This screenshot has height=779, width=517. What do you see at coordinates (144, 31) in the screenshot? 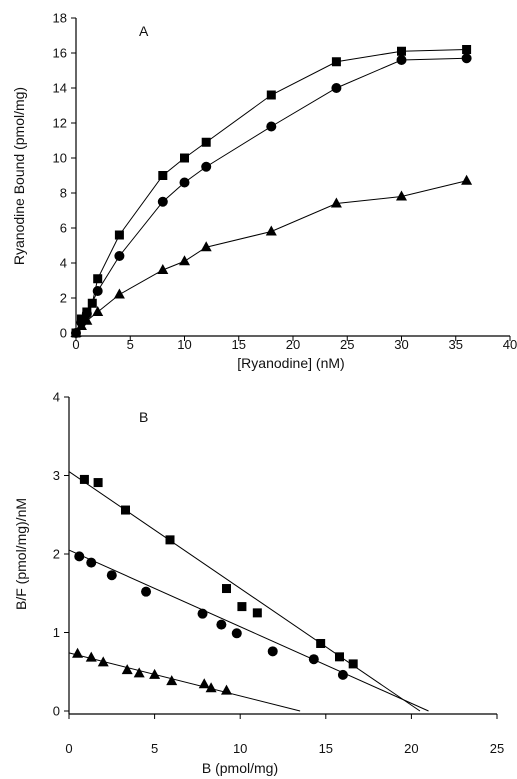
I see `panel-a-letter: A` at bounding box center [144, 31].